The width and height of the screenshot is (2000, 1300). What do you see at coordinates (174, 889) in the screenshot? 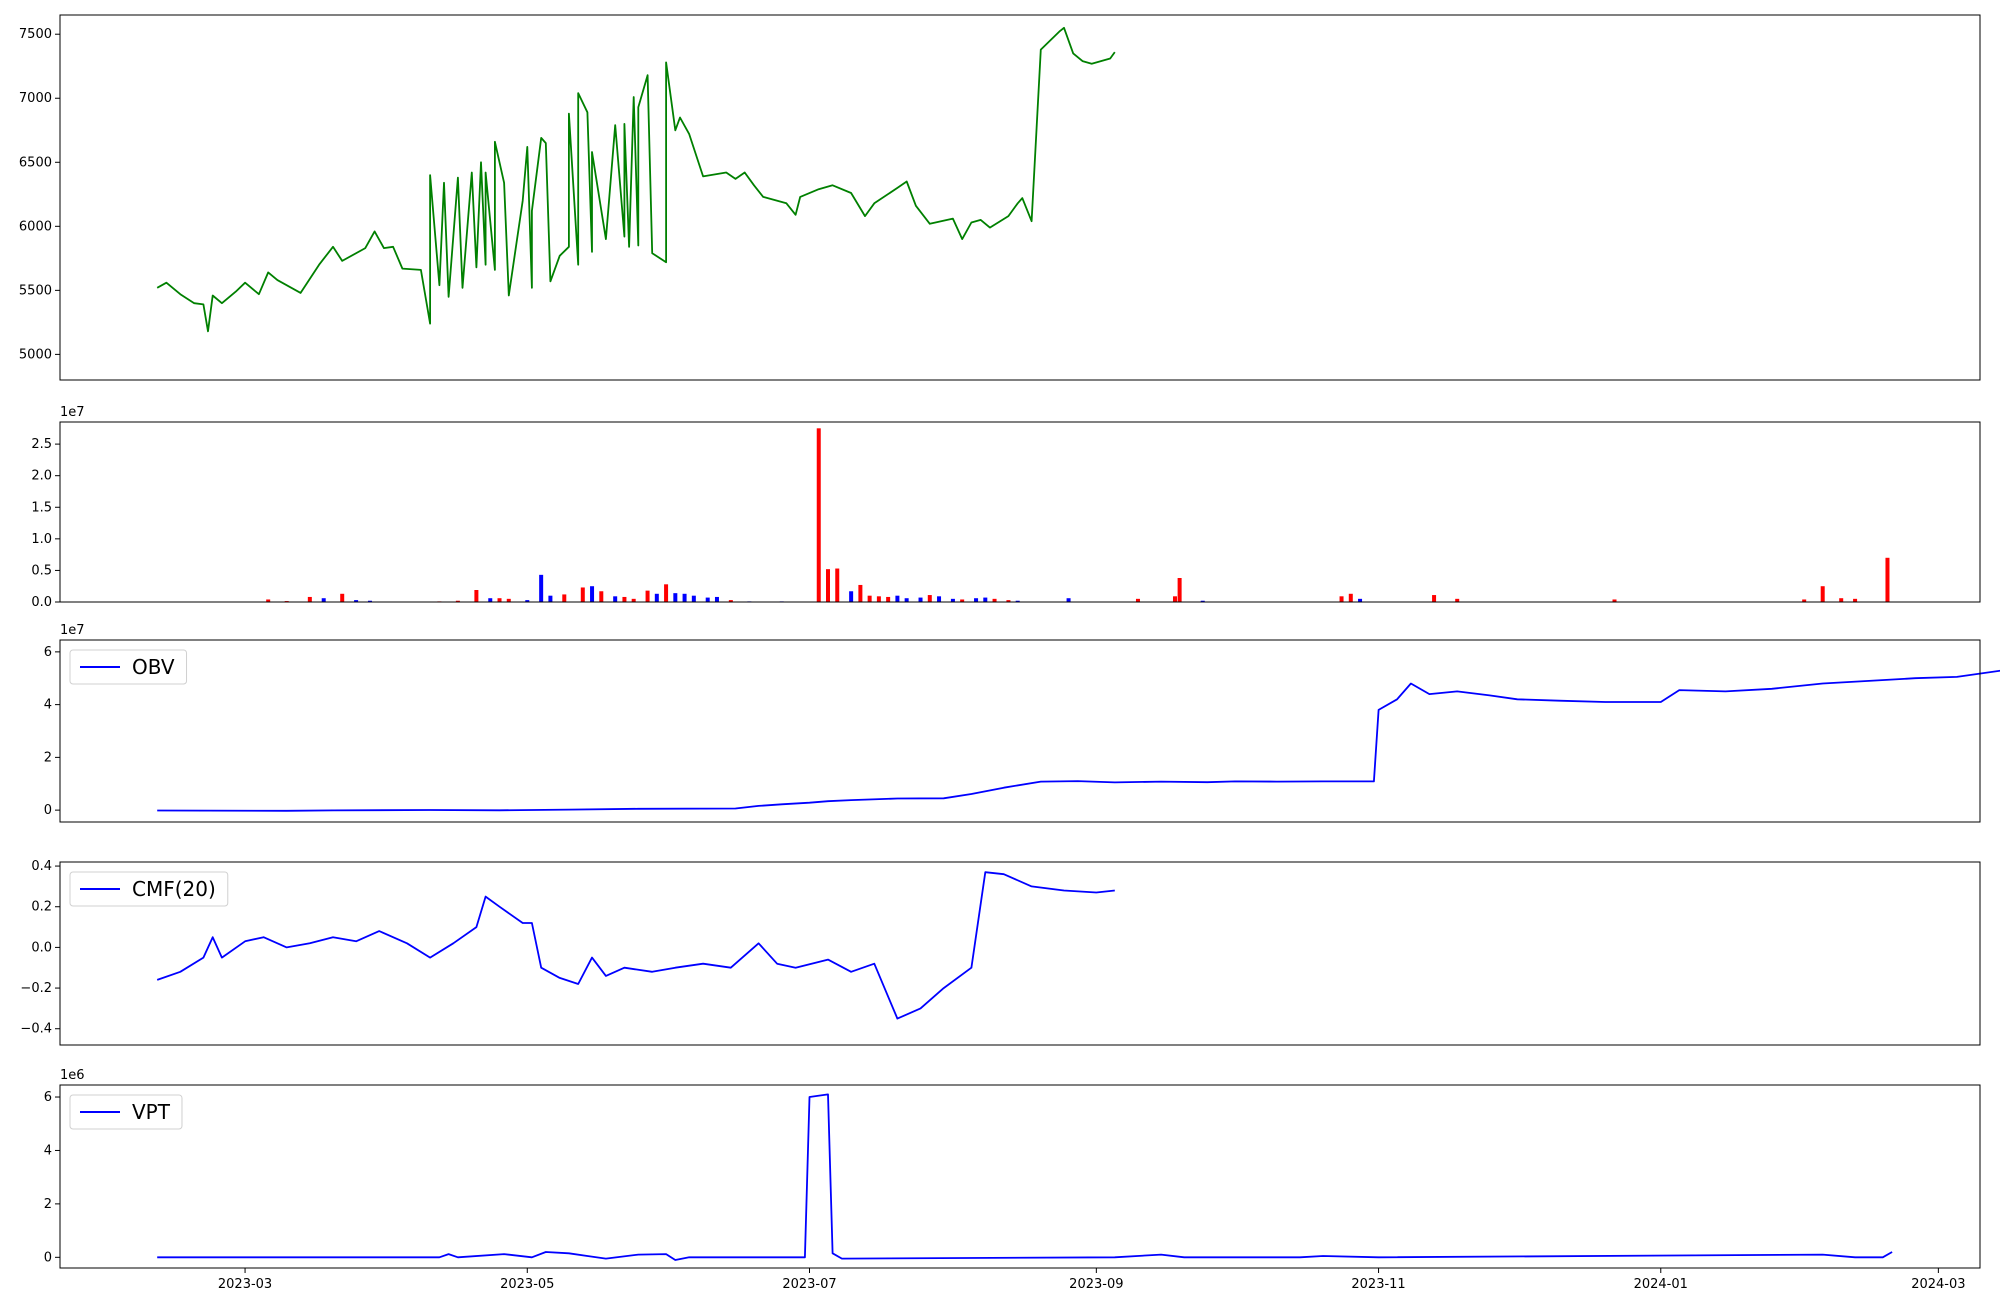
I see `cmf-legend-label: CMF(20)` at bounding box center [174, 889].